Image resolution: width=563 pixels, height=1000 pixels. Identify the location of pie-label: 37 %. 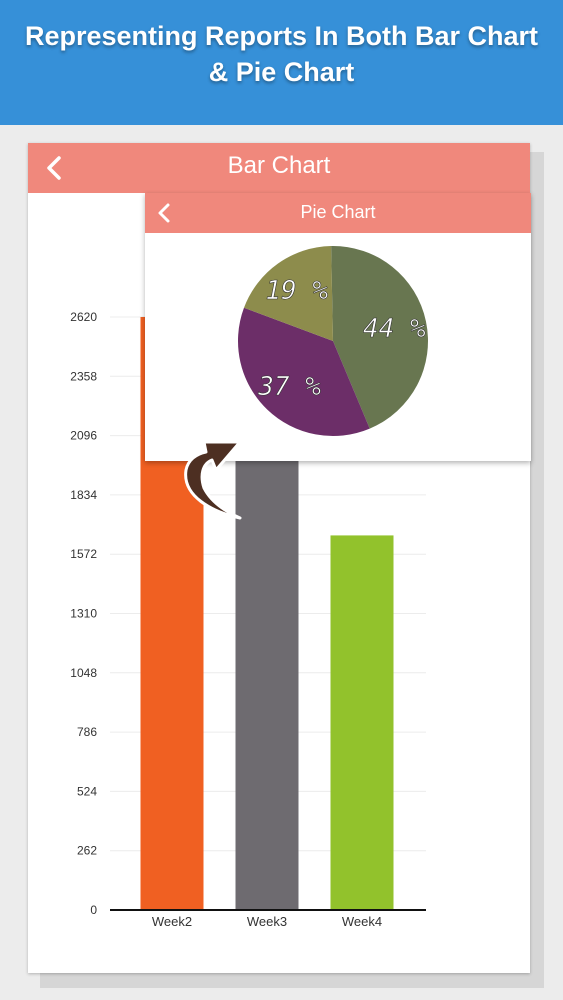
(289, 387).